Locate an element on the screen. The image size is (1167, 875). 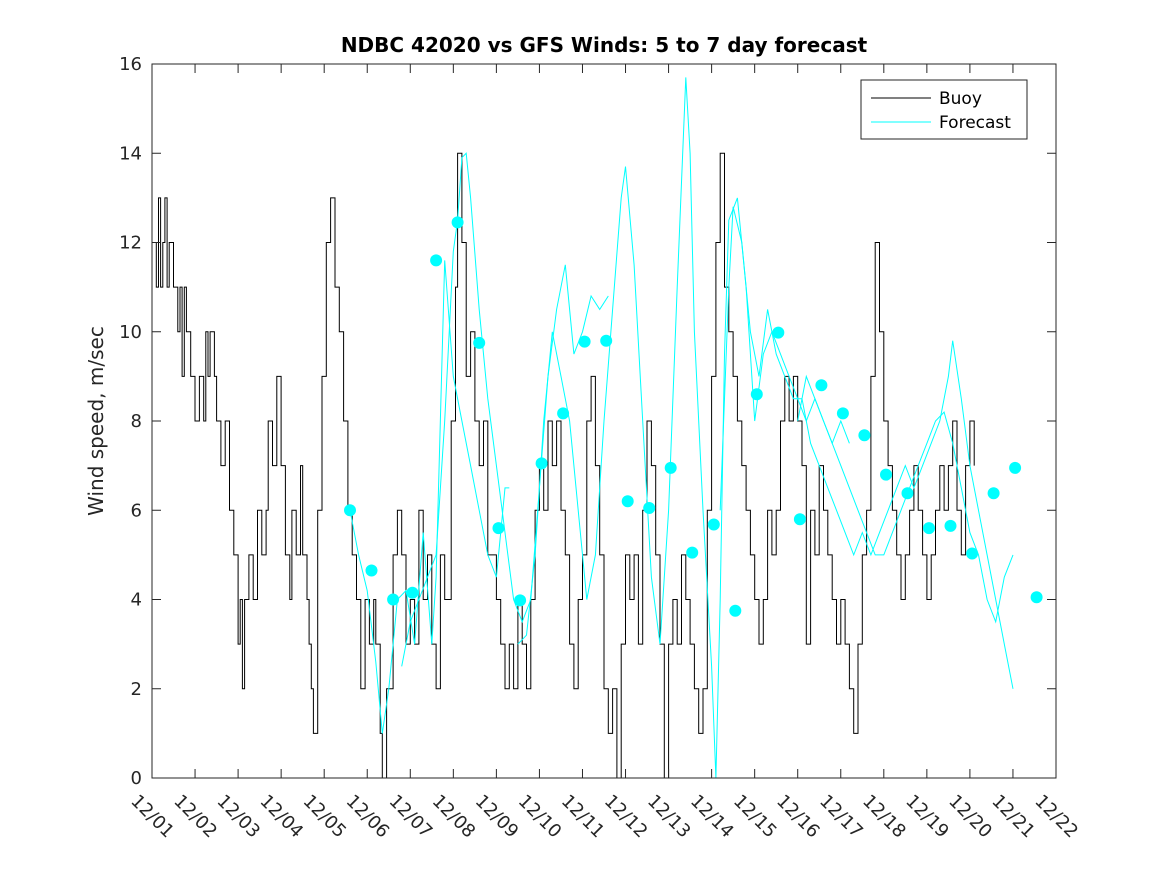
legend: Buoy Forecast is located at coordinates (944, 109).